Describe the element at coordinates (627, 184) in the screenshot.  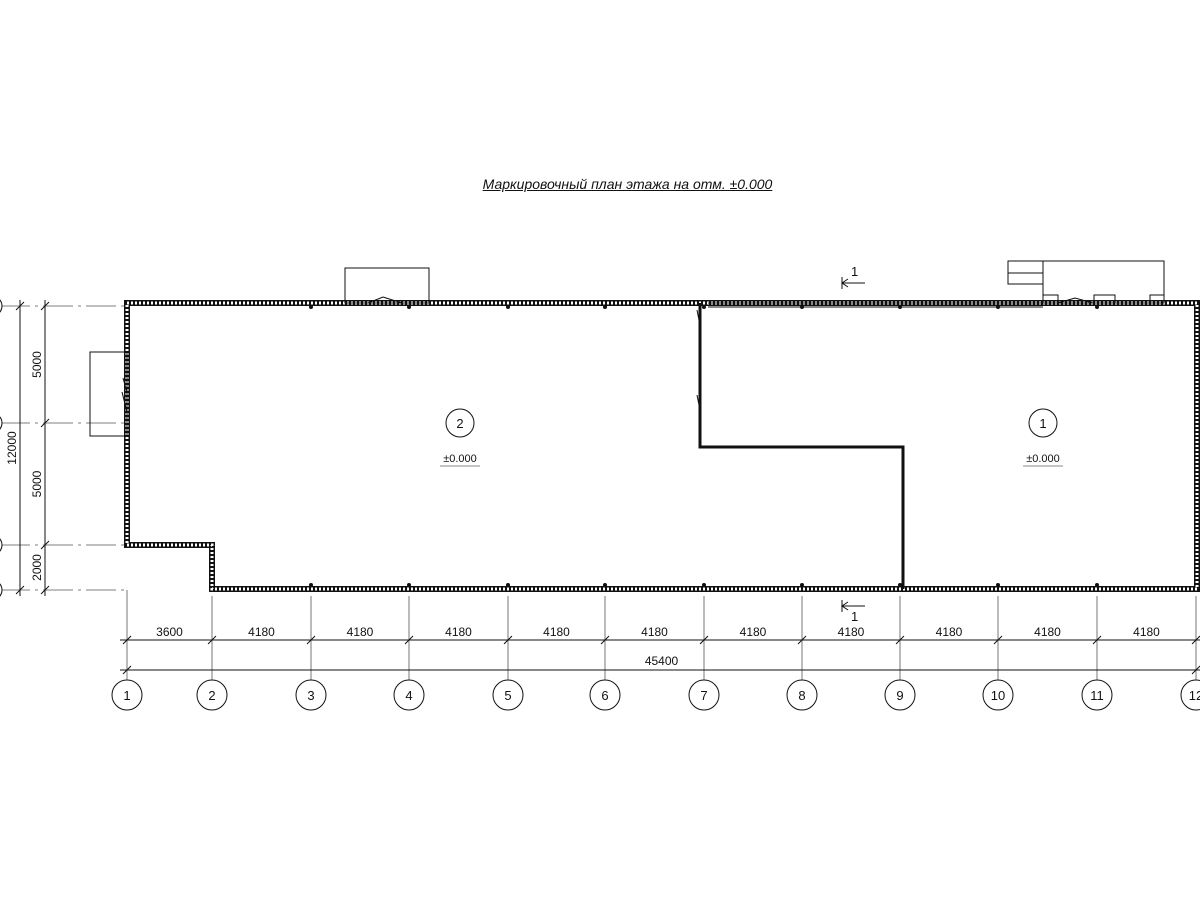
I see `drawing-title: Маркировочный план этажа на отм. ±0.000` at that location.